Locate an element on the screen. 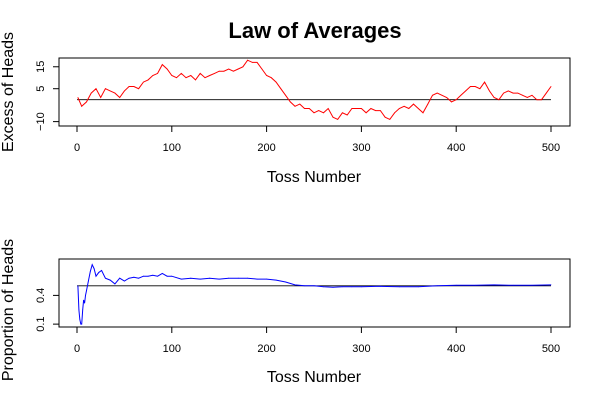  proportion-y-tick-label: 0.1 is located at coordinates (41, 323).